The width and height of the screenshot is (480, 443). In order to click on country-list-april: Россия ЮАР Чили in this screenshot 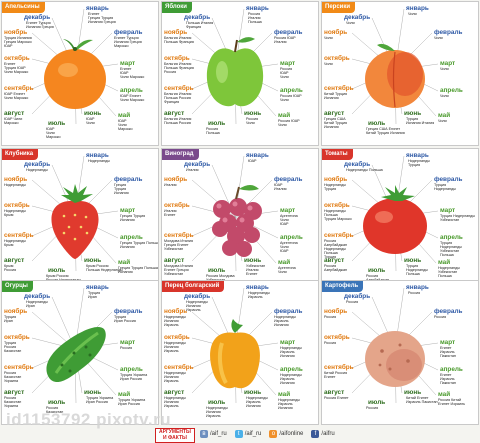, I will do `click(291, 98)`.